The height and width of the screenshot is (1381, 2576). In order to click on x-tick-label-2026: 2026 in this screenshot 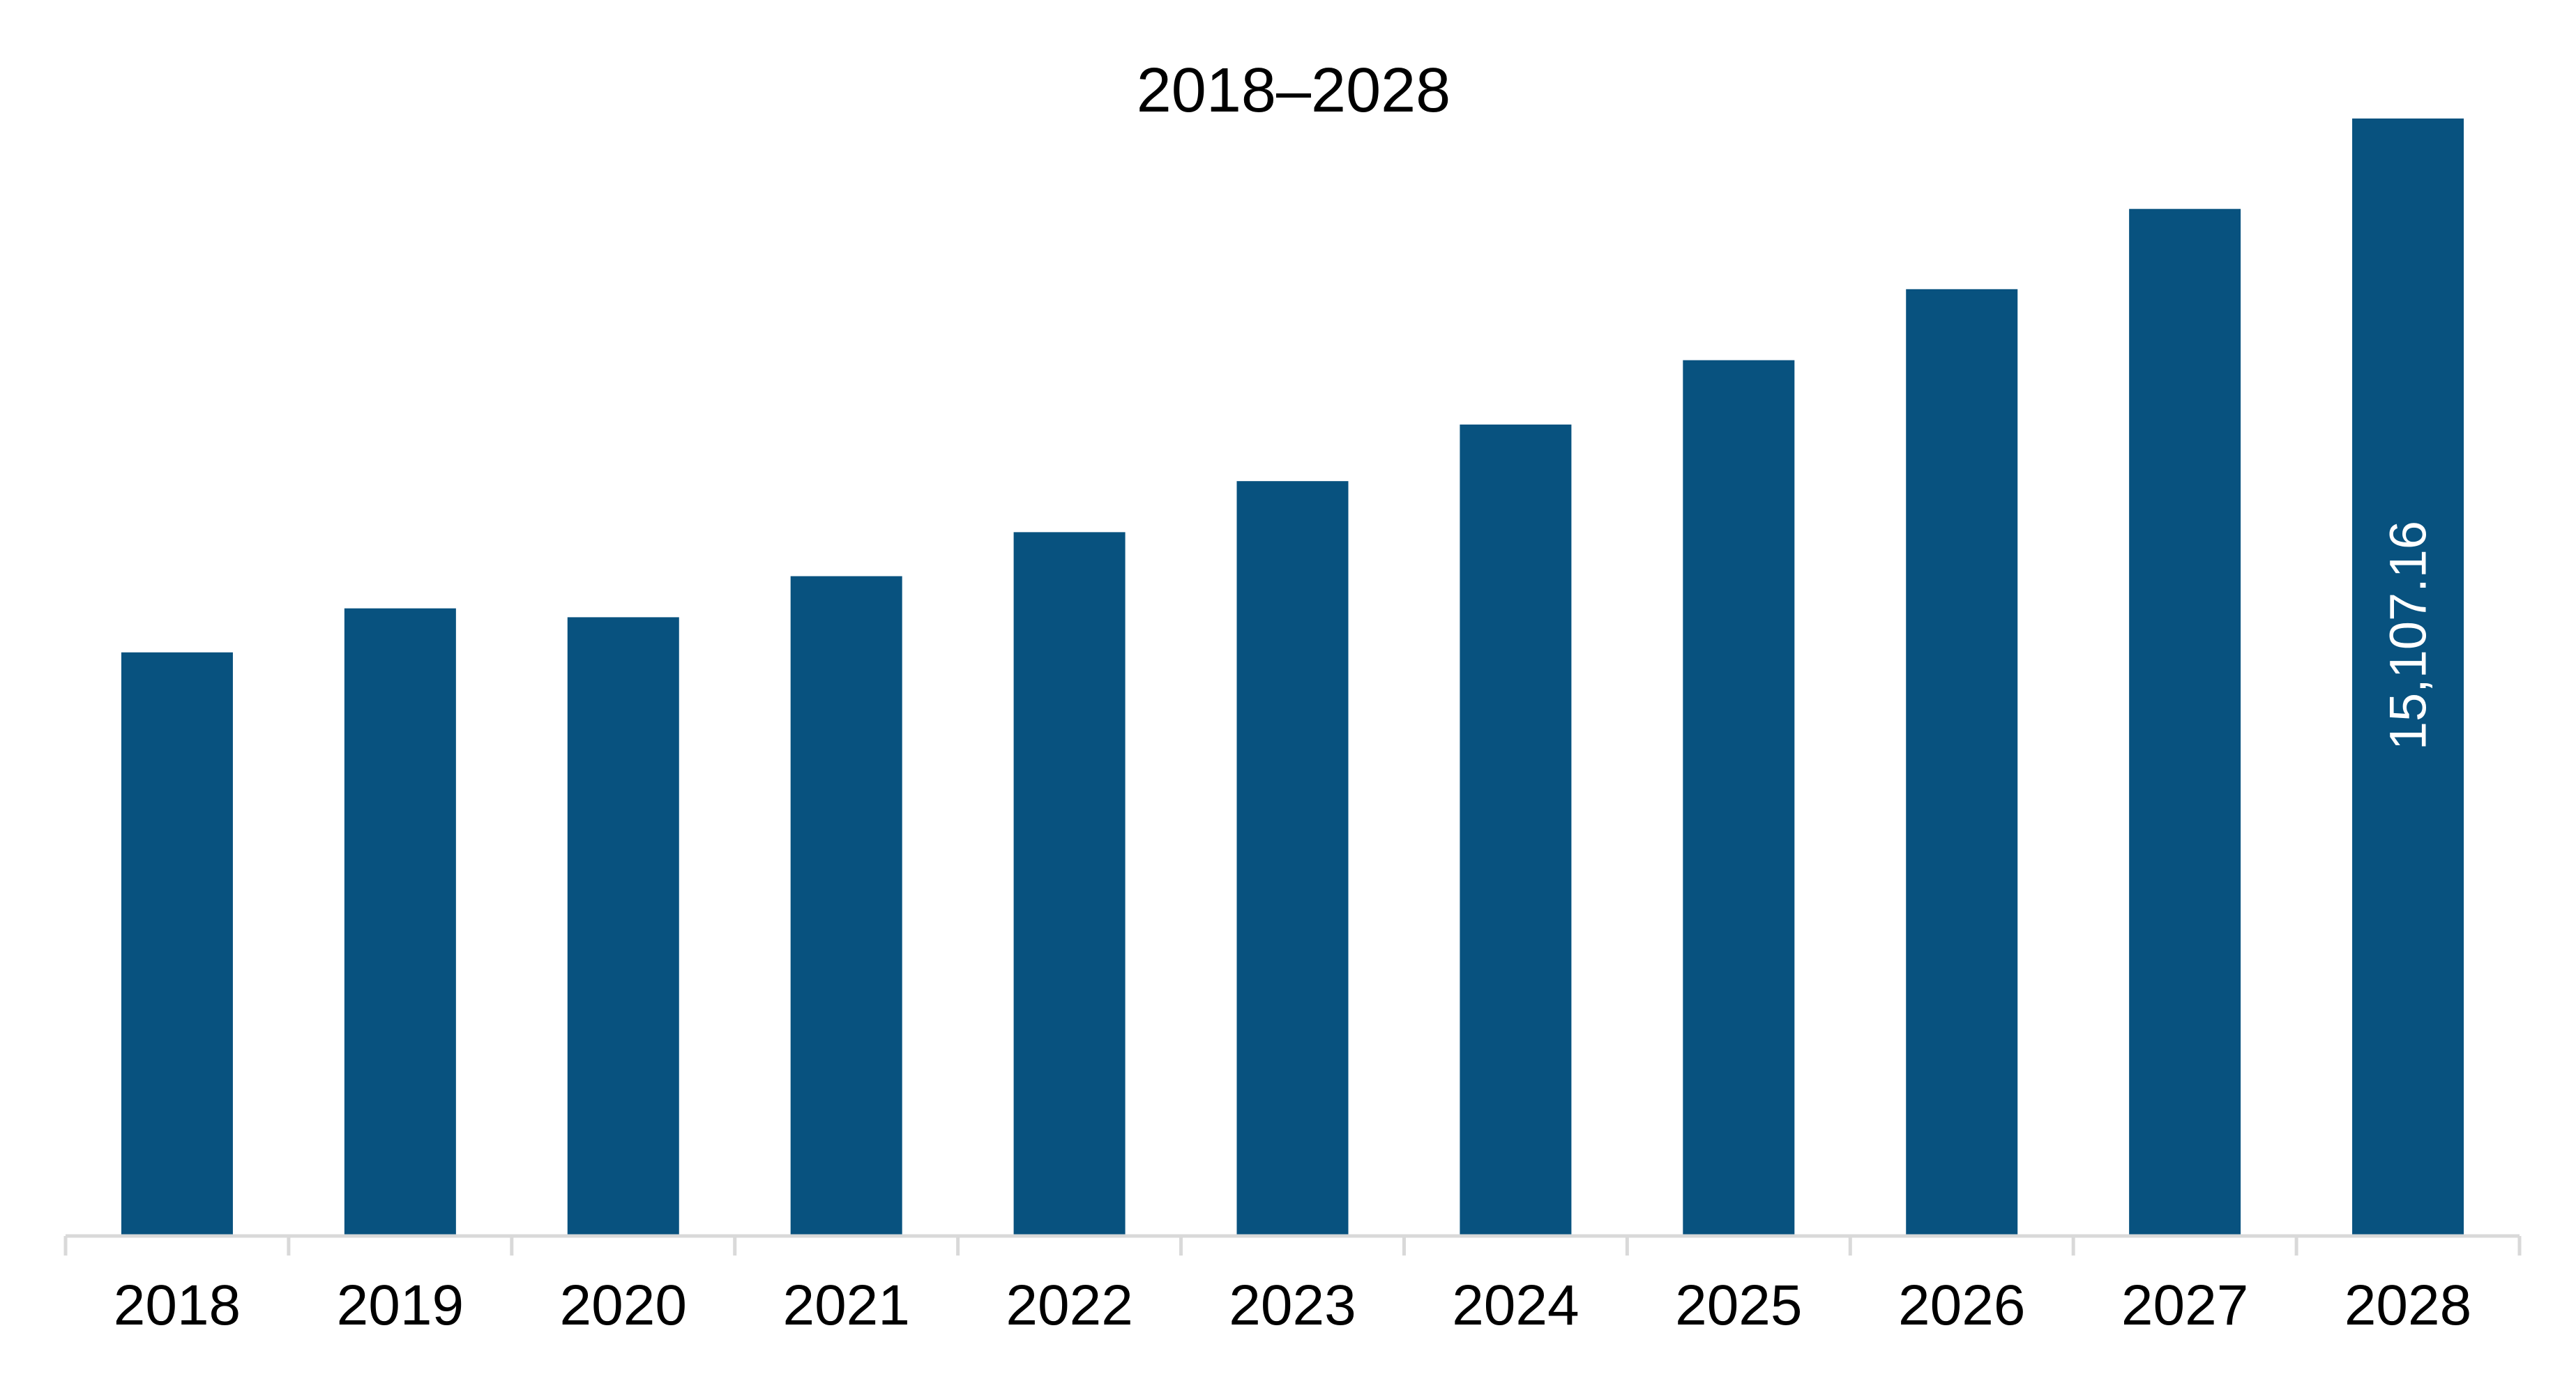, I will do `click(1961, 1306)`.